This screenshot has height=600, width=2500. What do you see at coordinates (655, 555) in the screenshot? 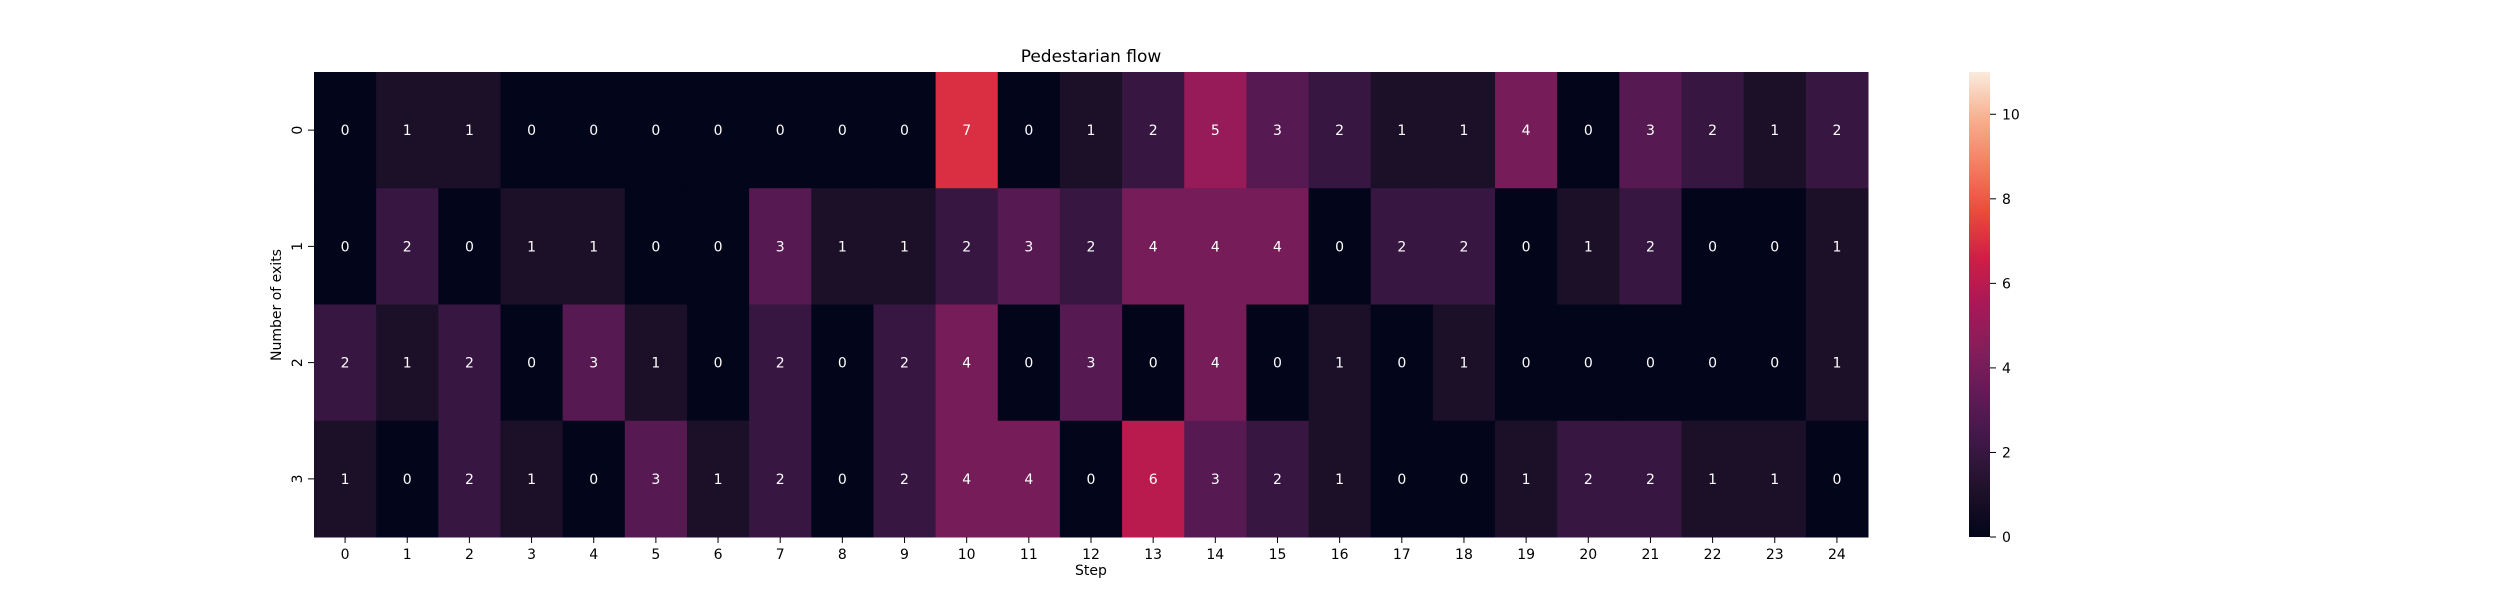
I see `x-tick-label: 5` at bounding box center [655, 555].